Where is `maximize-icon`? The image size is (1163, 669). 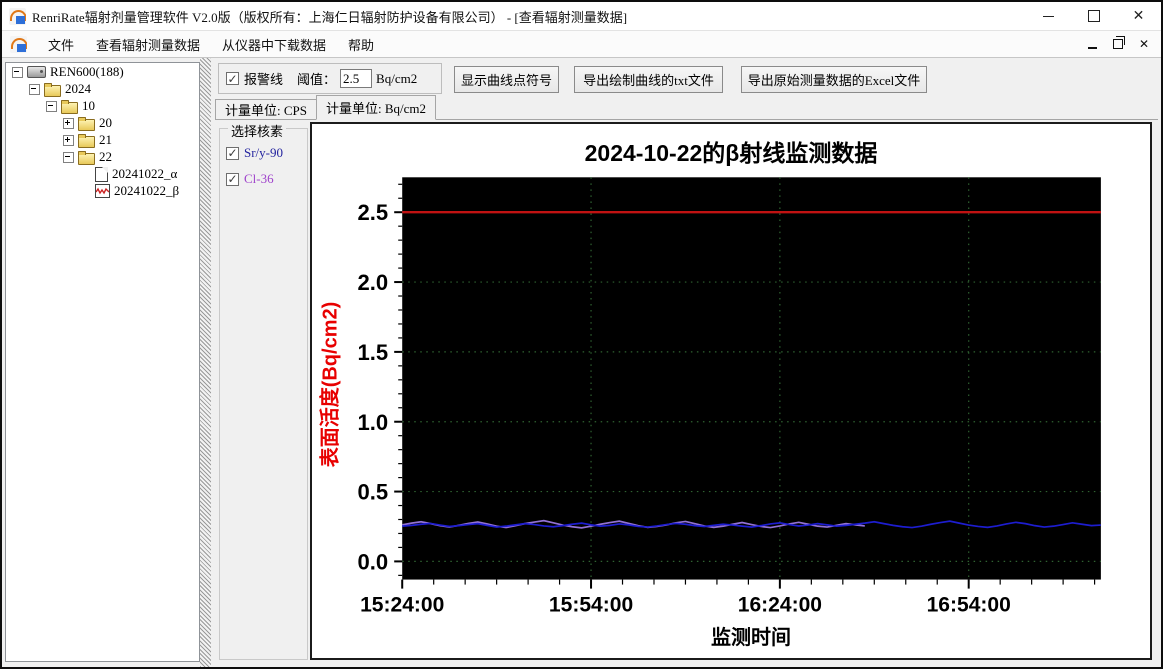 maximize-icon is located at coordinates (1093, 16).